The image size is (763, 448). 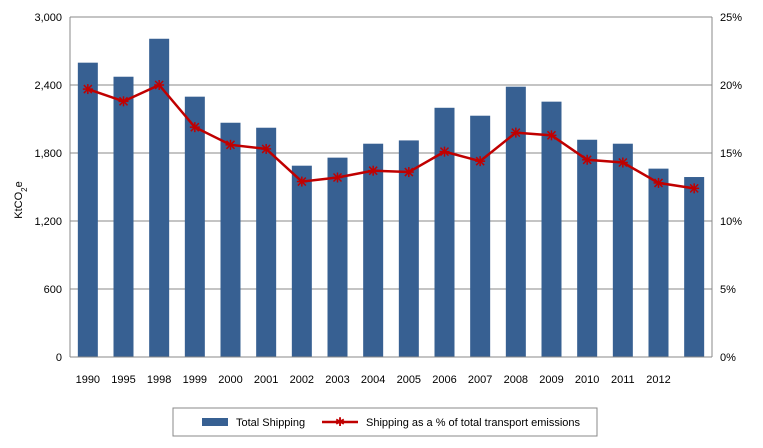 What do you see at coordinates (516, 380) in the screenshot?
I see `x-tick-label: 2008` at bounding box center [516, 380].